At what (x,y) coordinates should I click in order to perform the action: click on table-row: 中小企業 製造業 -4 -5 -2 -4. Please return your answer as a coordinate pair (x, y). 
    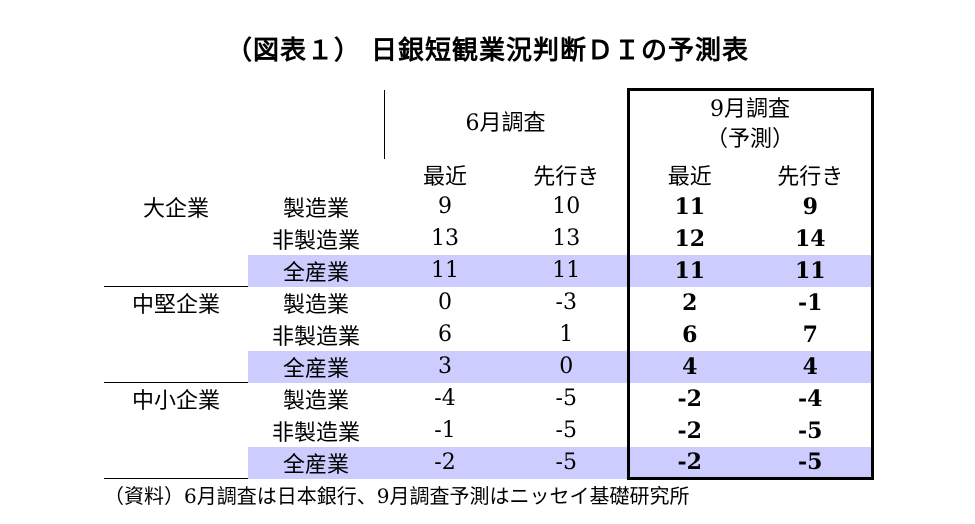
    Looking at the image, I should click on (489, 430).